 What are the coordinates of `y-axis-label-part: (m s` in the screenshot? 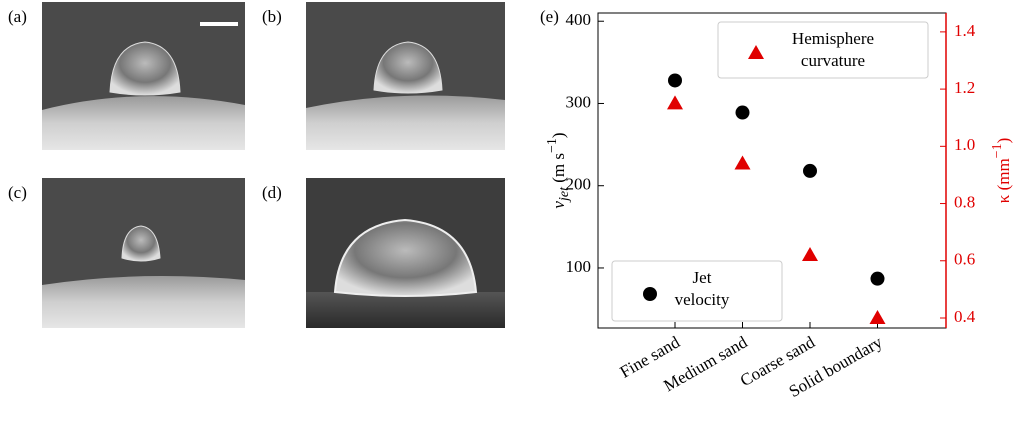 It's located at (558, 170).